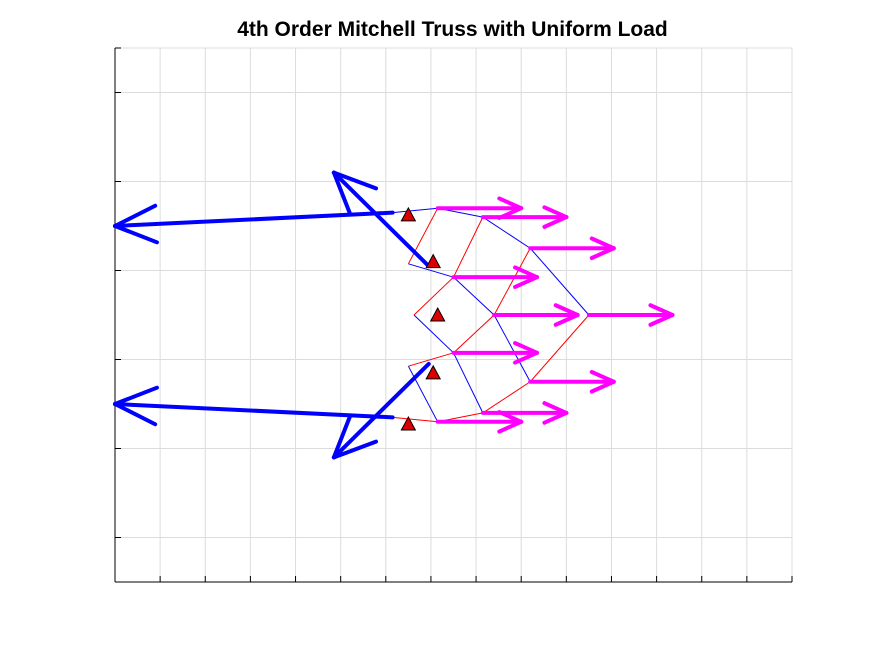 The image size is (875, 656). I want to click on truss-members, so click(491, 315).